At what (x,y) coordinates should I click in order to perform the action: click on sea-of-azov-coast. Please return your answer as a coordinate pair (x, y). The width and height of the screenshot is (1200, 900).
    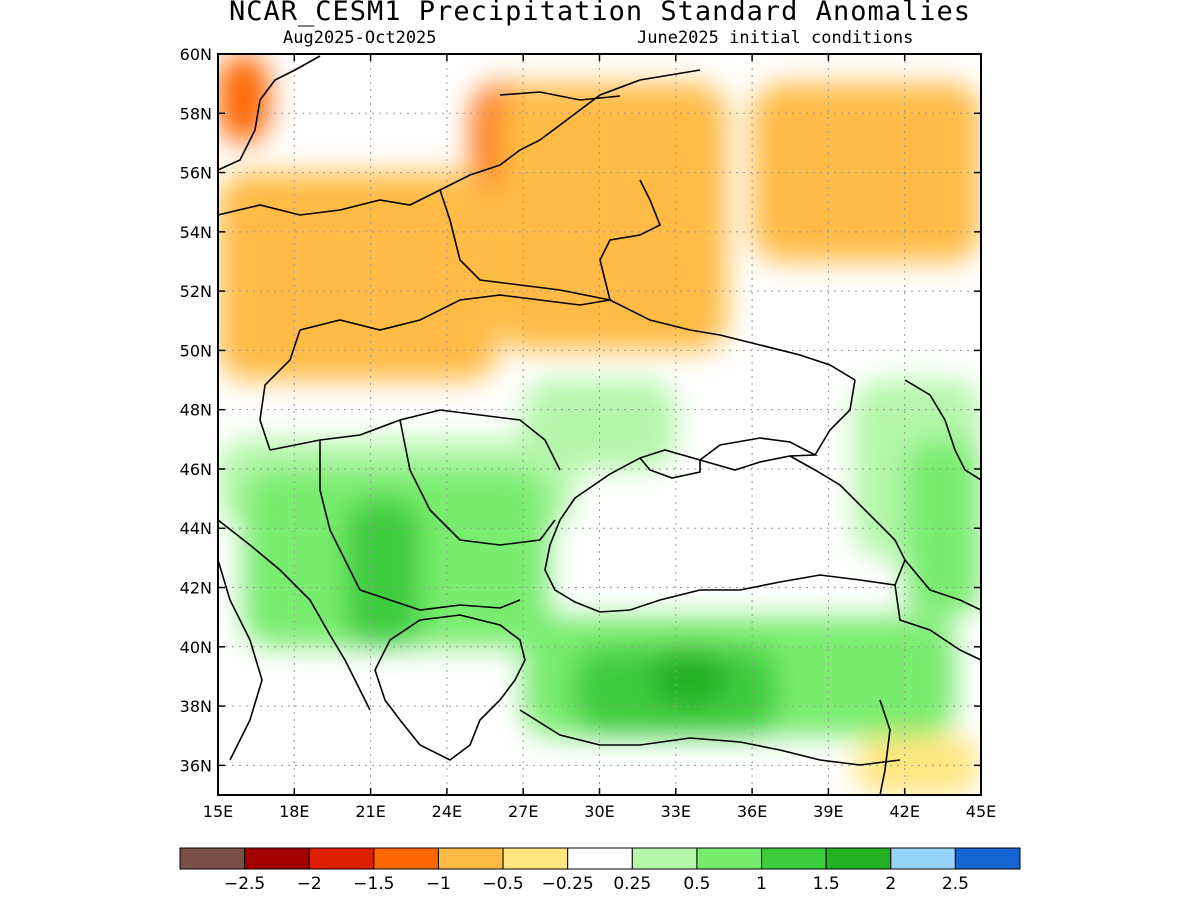
    Looking at the image, I should click on (759, 449).